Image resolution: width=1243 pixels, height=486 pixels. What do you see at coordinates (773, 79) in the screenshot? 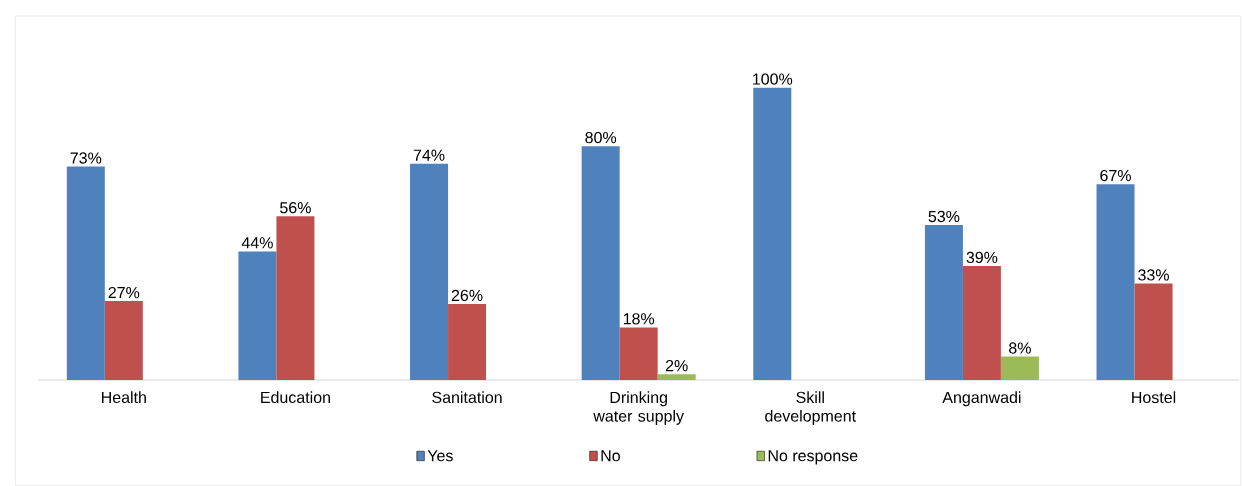
I see `data-label: 100%` at bounding box center [773, 79].